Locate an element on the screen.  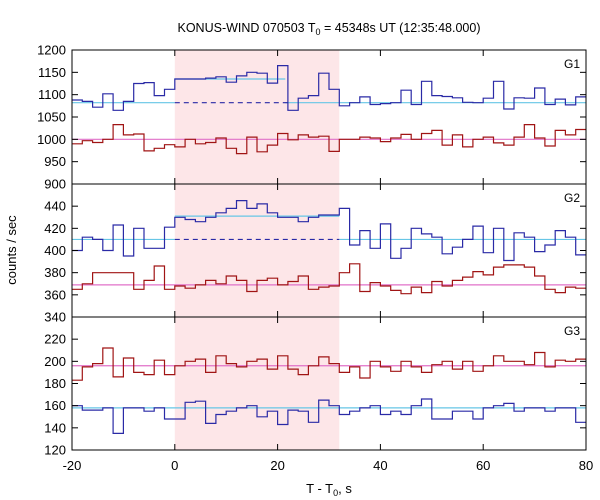
y-tick-label: 180 is located at coordinates (55, 383).